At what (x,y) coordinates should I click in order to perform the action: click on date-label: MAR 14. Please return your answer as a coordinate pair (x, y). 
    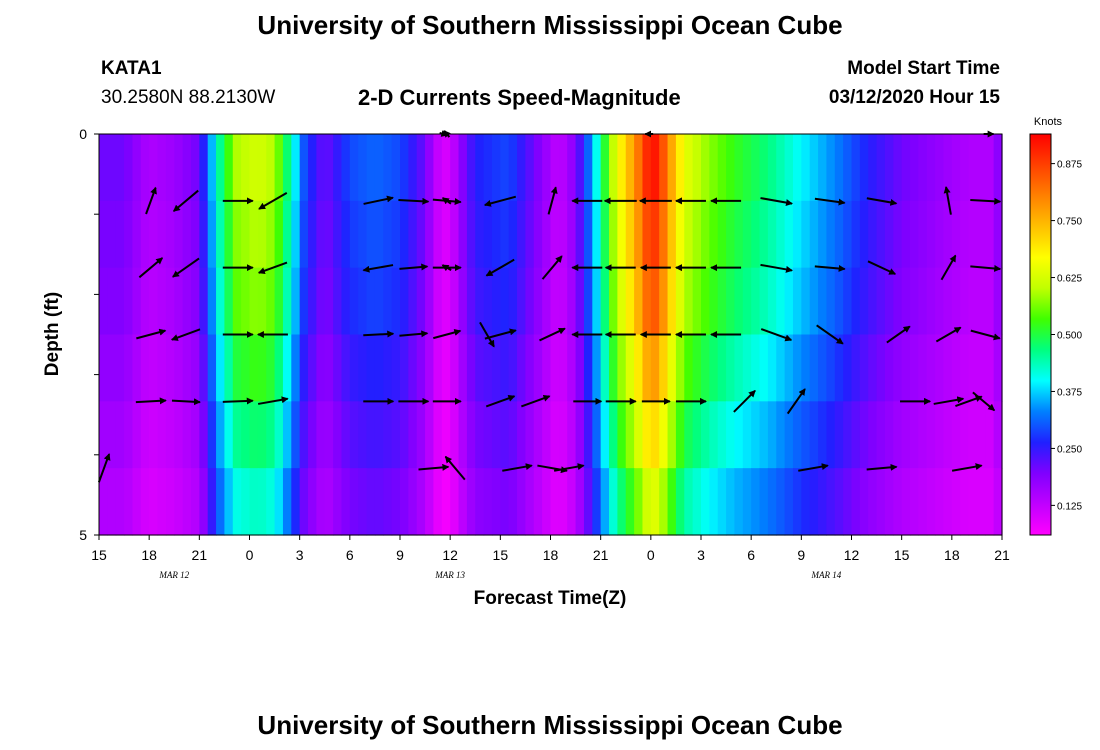
    Looking at the image, I should click on (826, 575).